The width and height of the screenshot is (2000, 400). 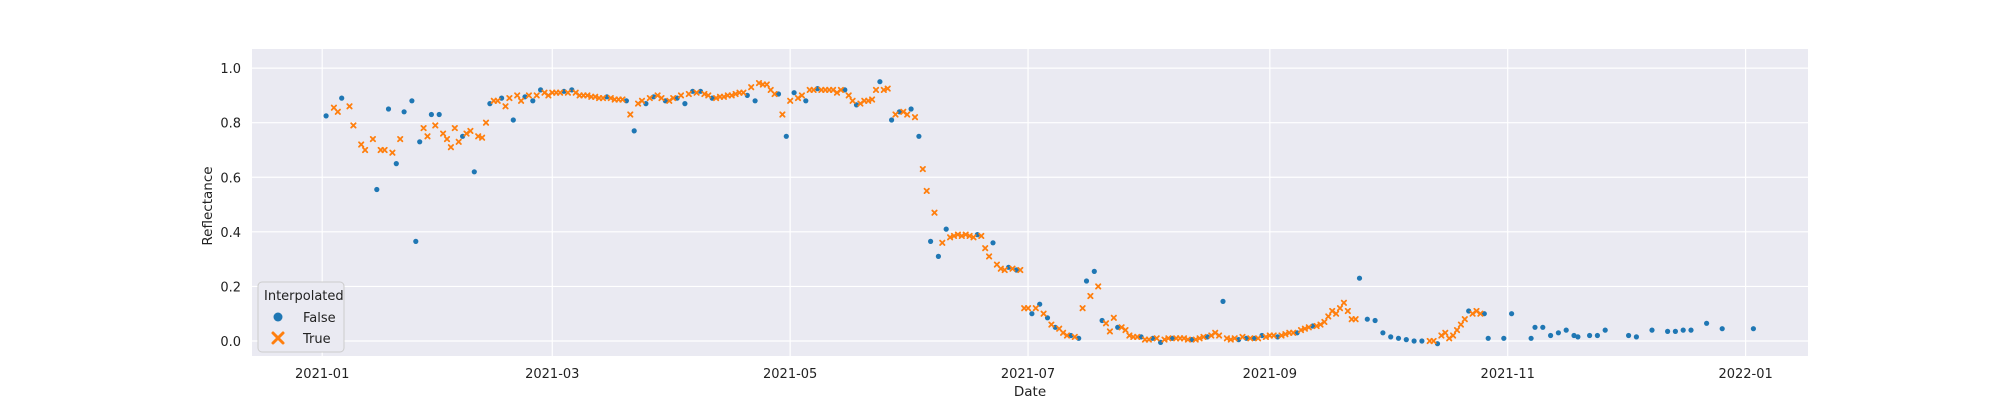 What do you see at coordinates (790, 374) in the screenshot?
I see `x-tick-label: 2021-05` at bounding box center [790, 374].